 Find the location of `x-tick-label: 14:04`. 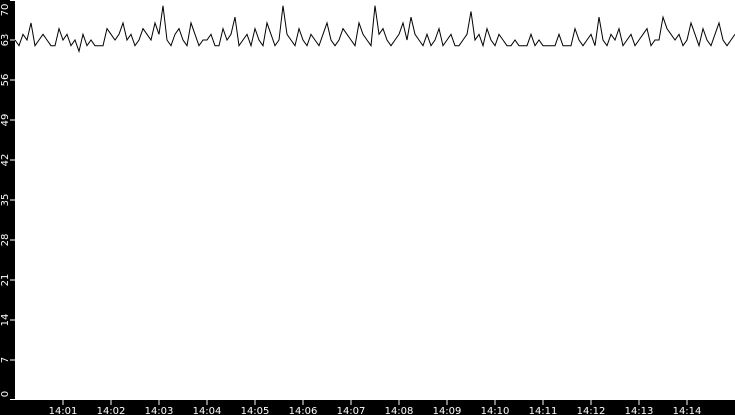

x-tick-label: 14:04 is located at coordinates (207, 410).